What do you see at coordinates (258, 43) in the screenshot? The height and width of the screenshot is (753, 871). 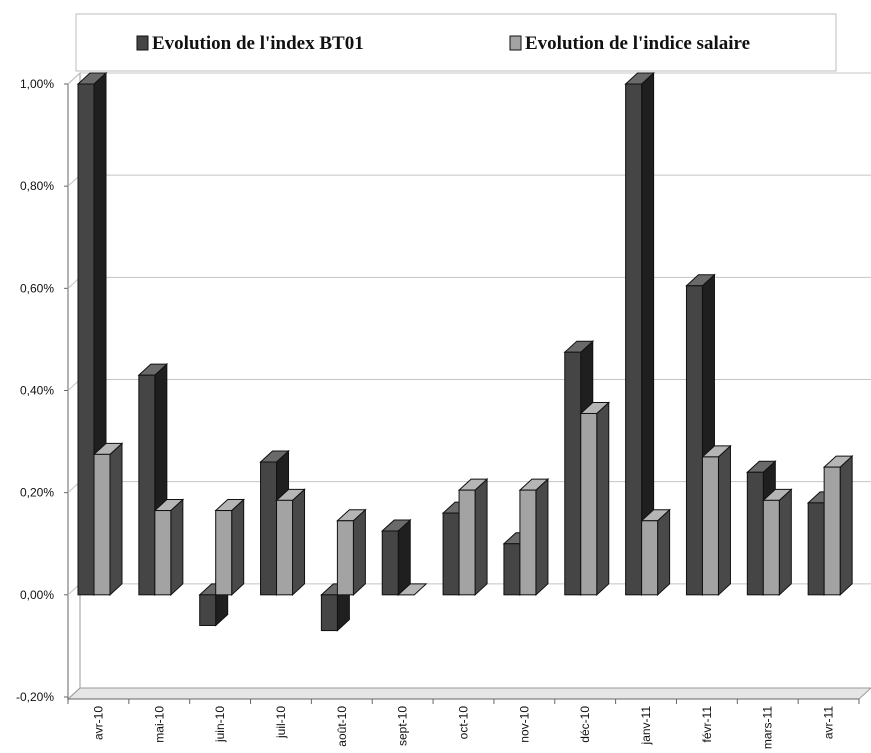 I see `legend-label-bt01: Evolution de l'index BT01` at bounding box center [258, 43].